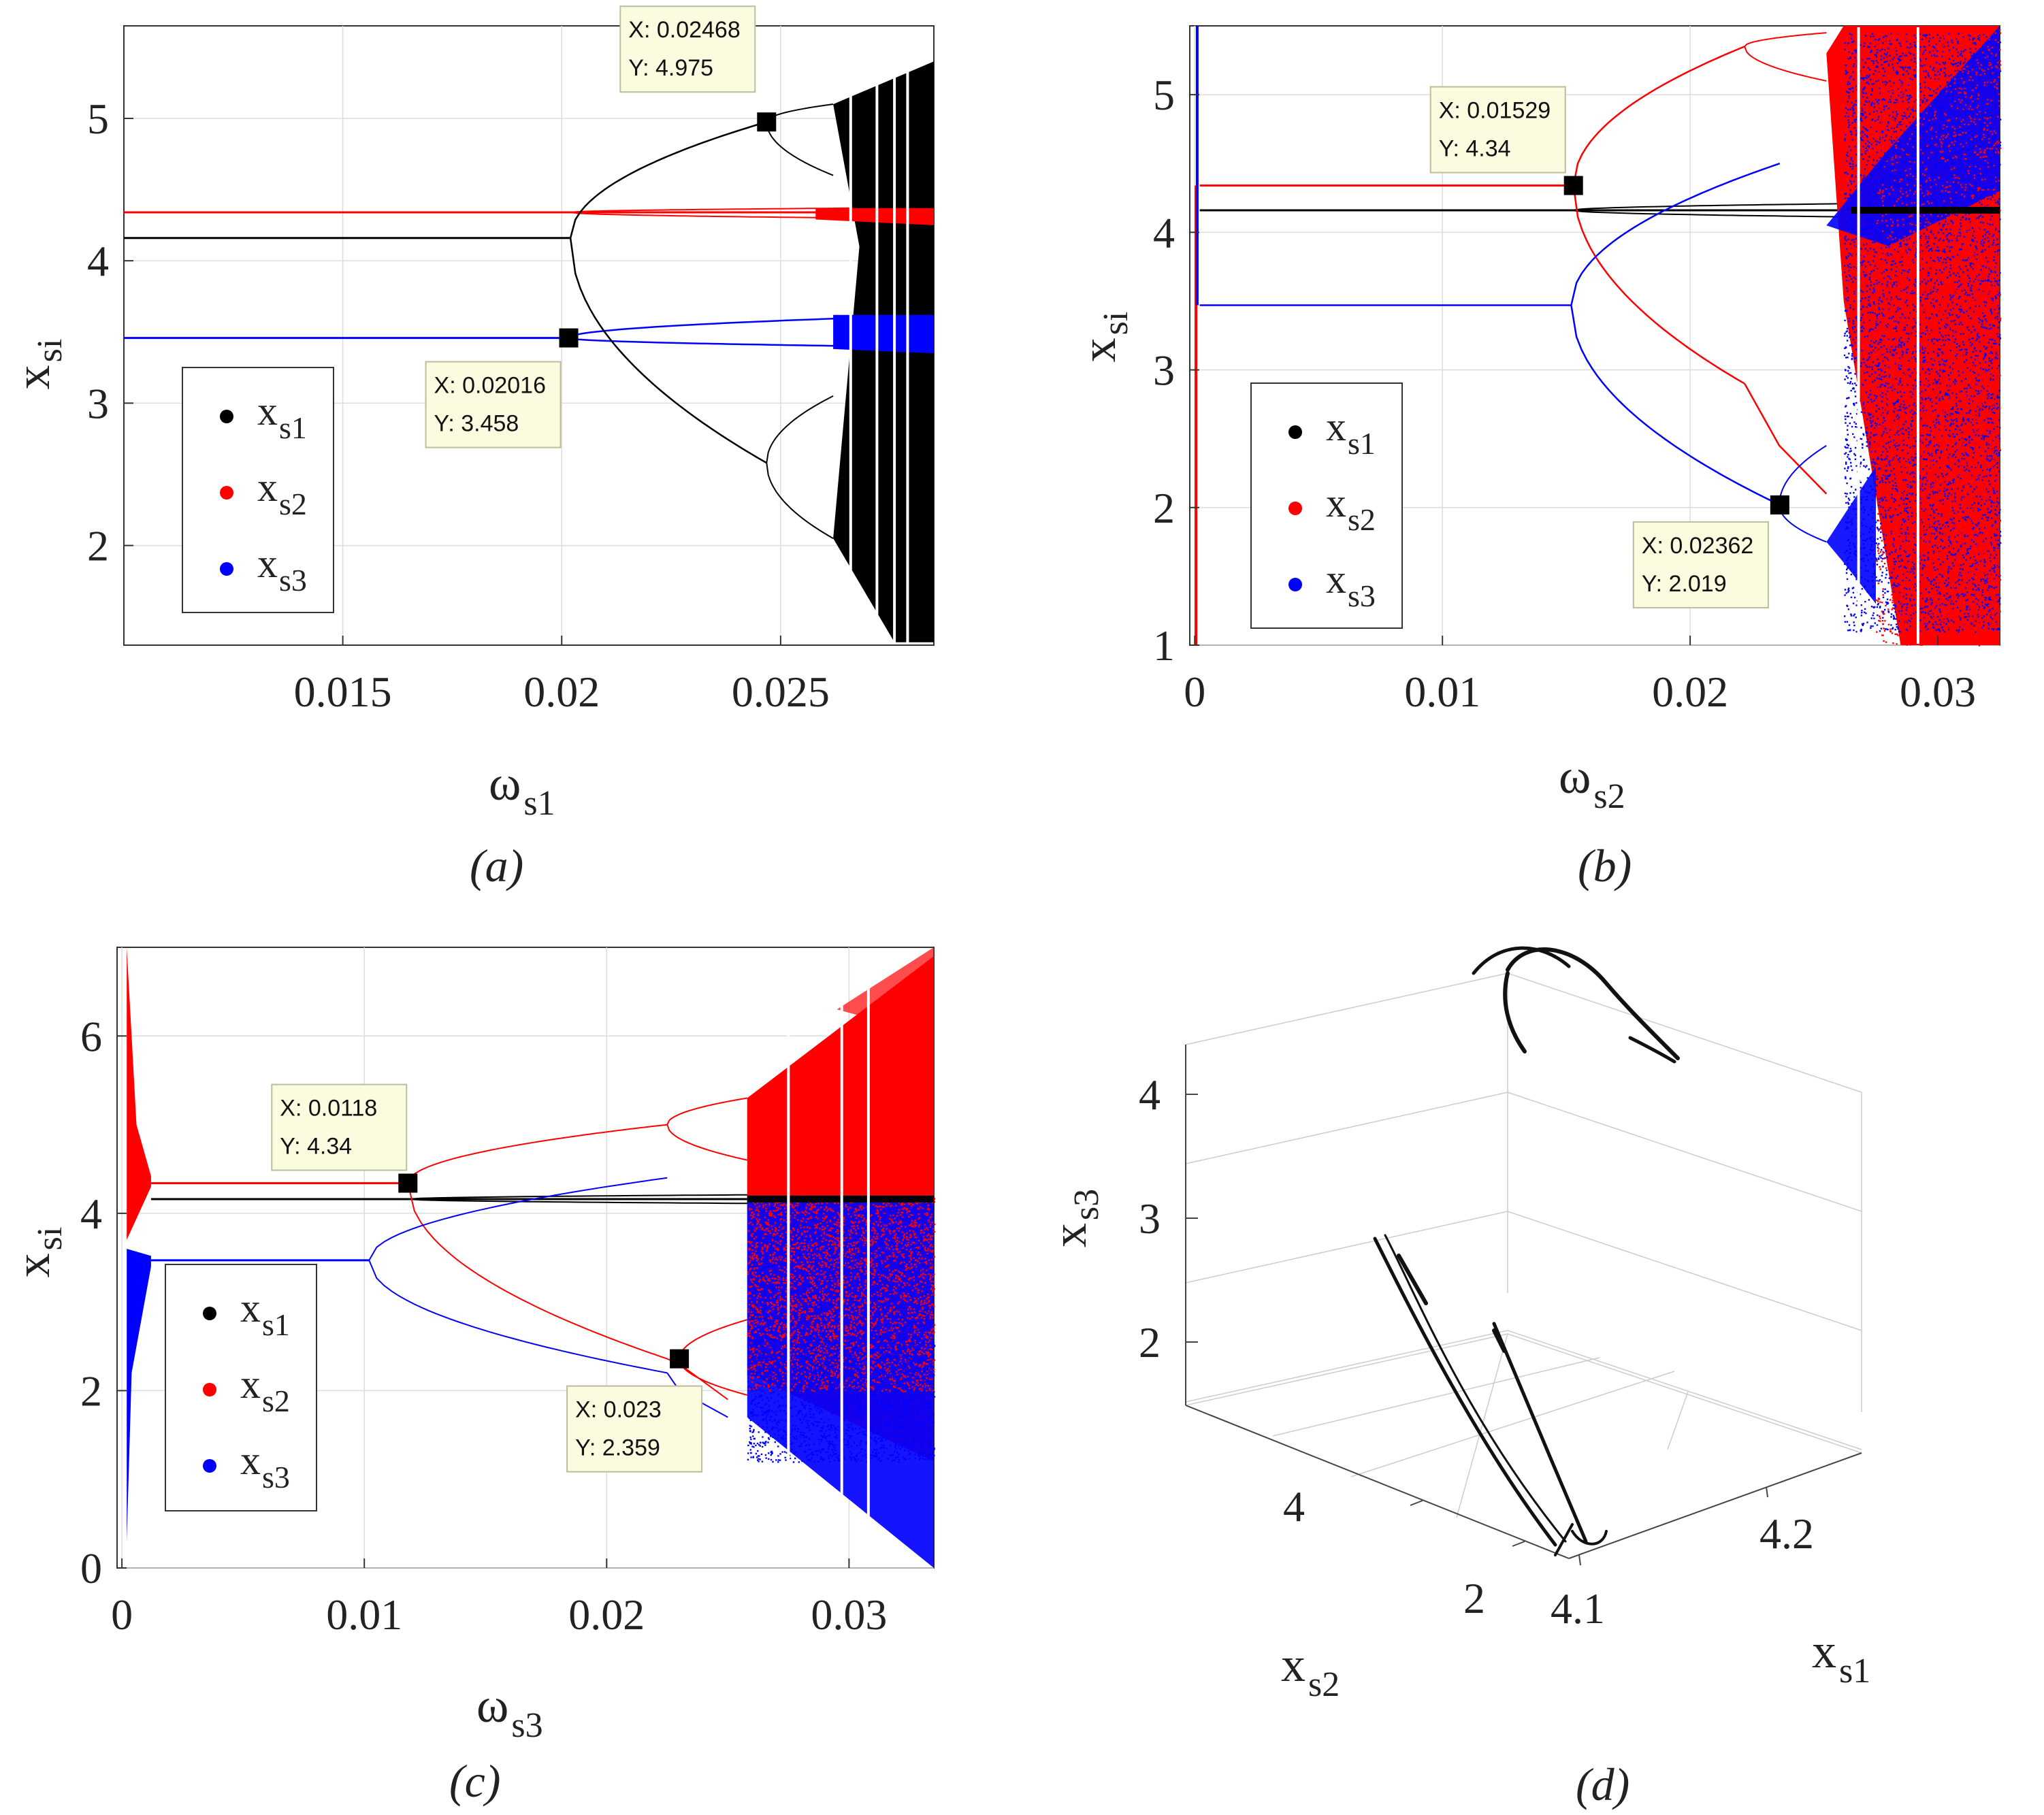 Image resolution: width=2044 pixels, height=1815 pixels. I want to click on svg-text: xsi, so click(1103, 338).